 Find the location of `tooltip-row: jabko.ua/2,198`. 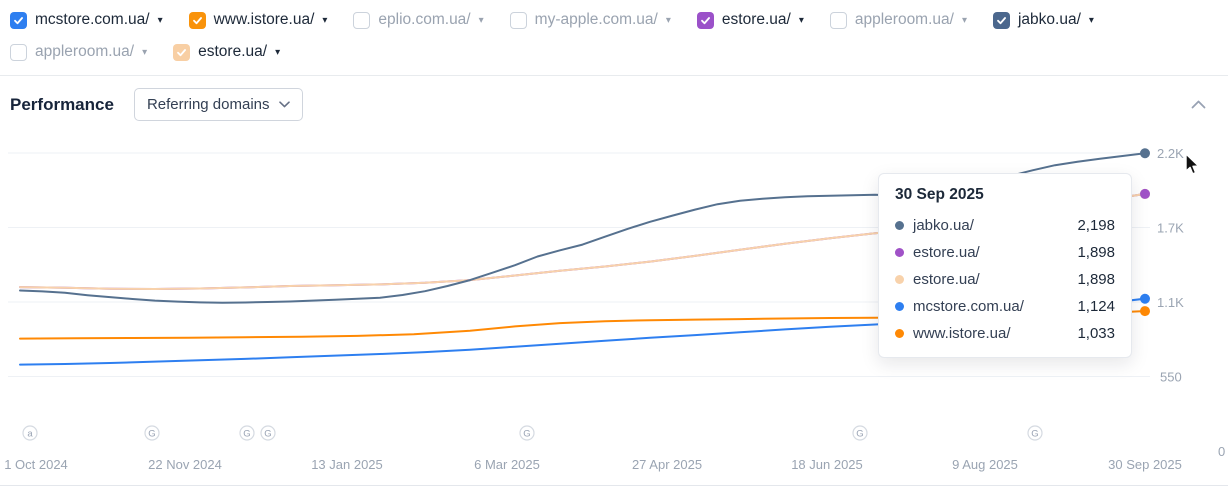

tooltip-row: jabko.ua/2,198 is located at coordinates (1005, 225).